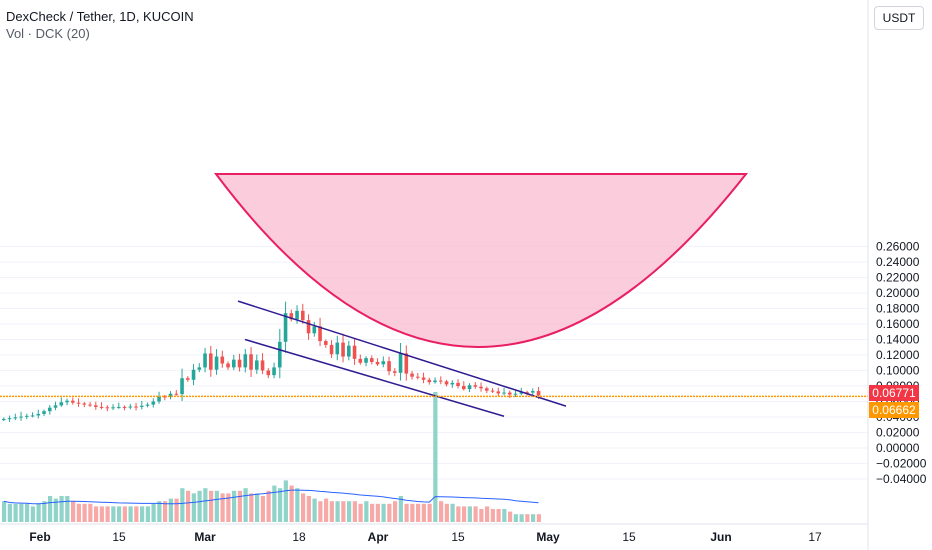 The height and width of the screenshot is (550, 932). Describe the element at coordinates (271, 497) in the screenshot. I see `volume-ma-line` at that location.